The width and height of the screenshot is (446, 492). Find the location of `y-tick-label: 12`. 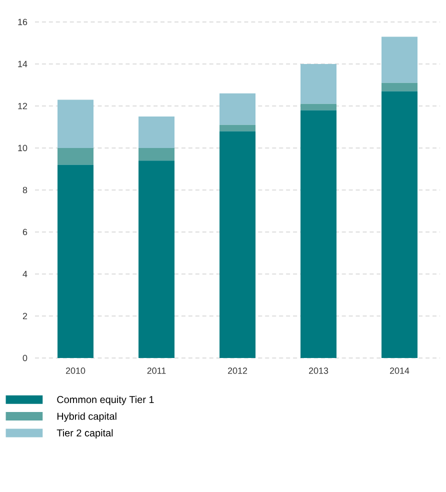

y-tick-label: 12 is located at coordinates (23, 106).